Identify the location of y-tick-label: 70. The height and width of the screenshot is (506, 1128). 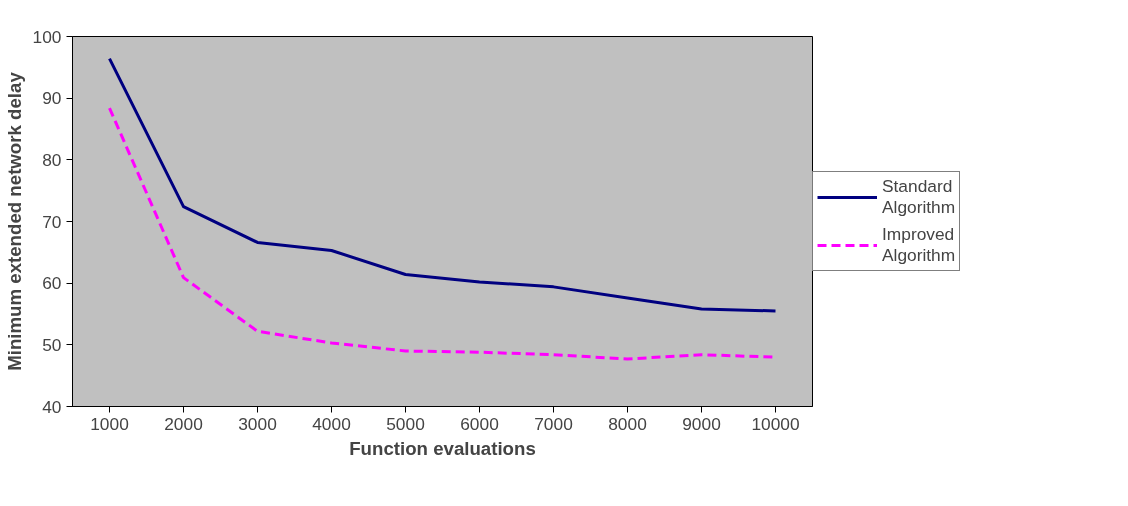
(52, 221).